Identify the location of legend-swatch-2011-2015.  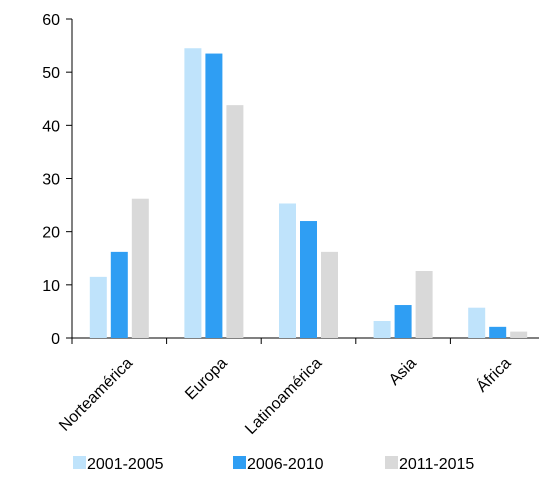
(391, 462).